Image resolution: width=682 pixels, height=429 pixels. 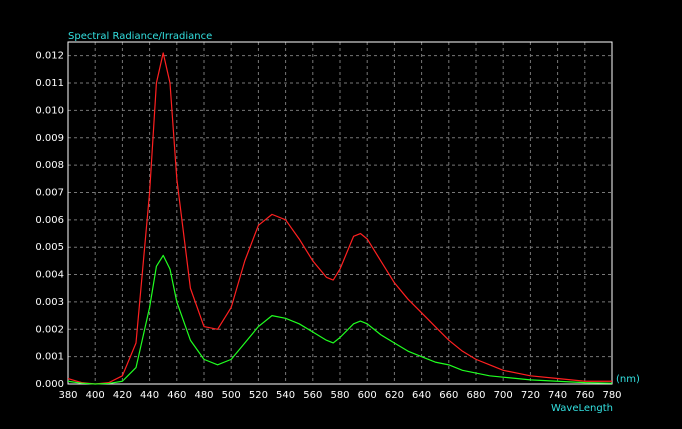 What do you see at coordinates (611, 395) in the screenshot?
I see `x-tick-label: 780` at bounding box center [611, 395].